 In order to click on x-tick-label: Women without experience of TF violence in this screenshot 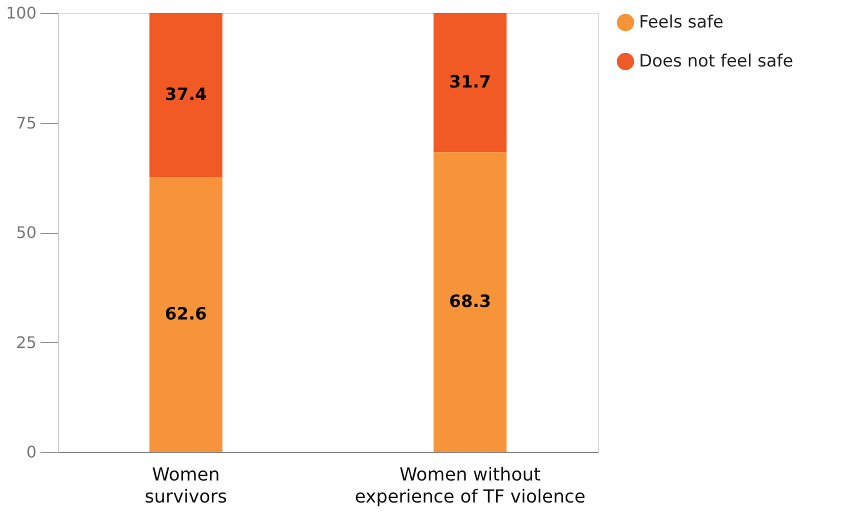, I will do `click(470, 486)`.